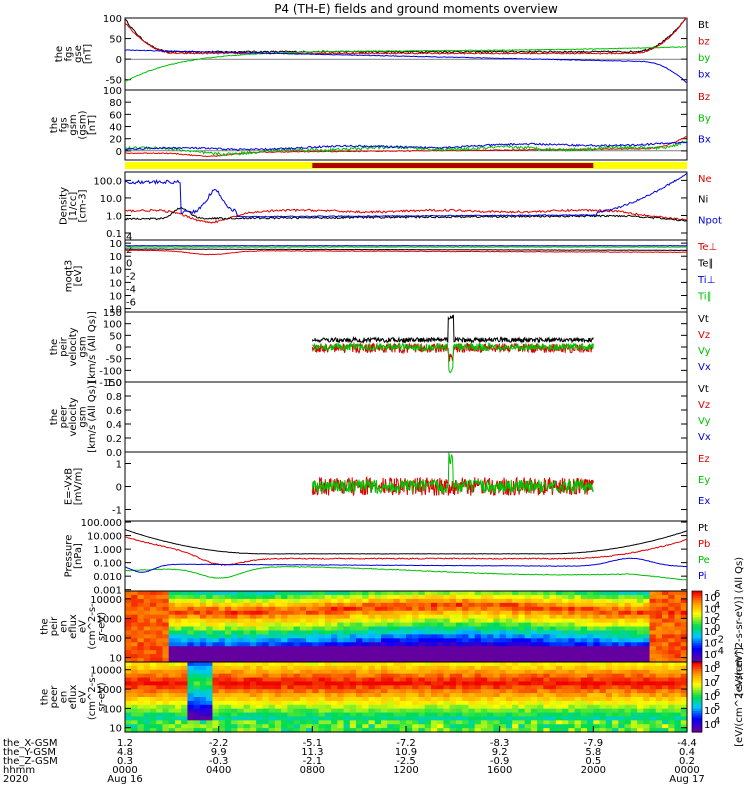 The width and height of the screenshot is (750, 805). I want to click on ytick-label: 0, so click(119, 488).